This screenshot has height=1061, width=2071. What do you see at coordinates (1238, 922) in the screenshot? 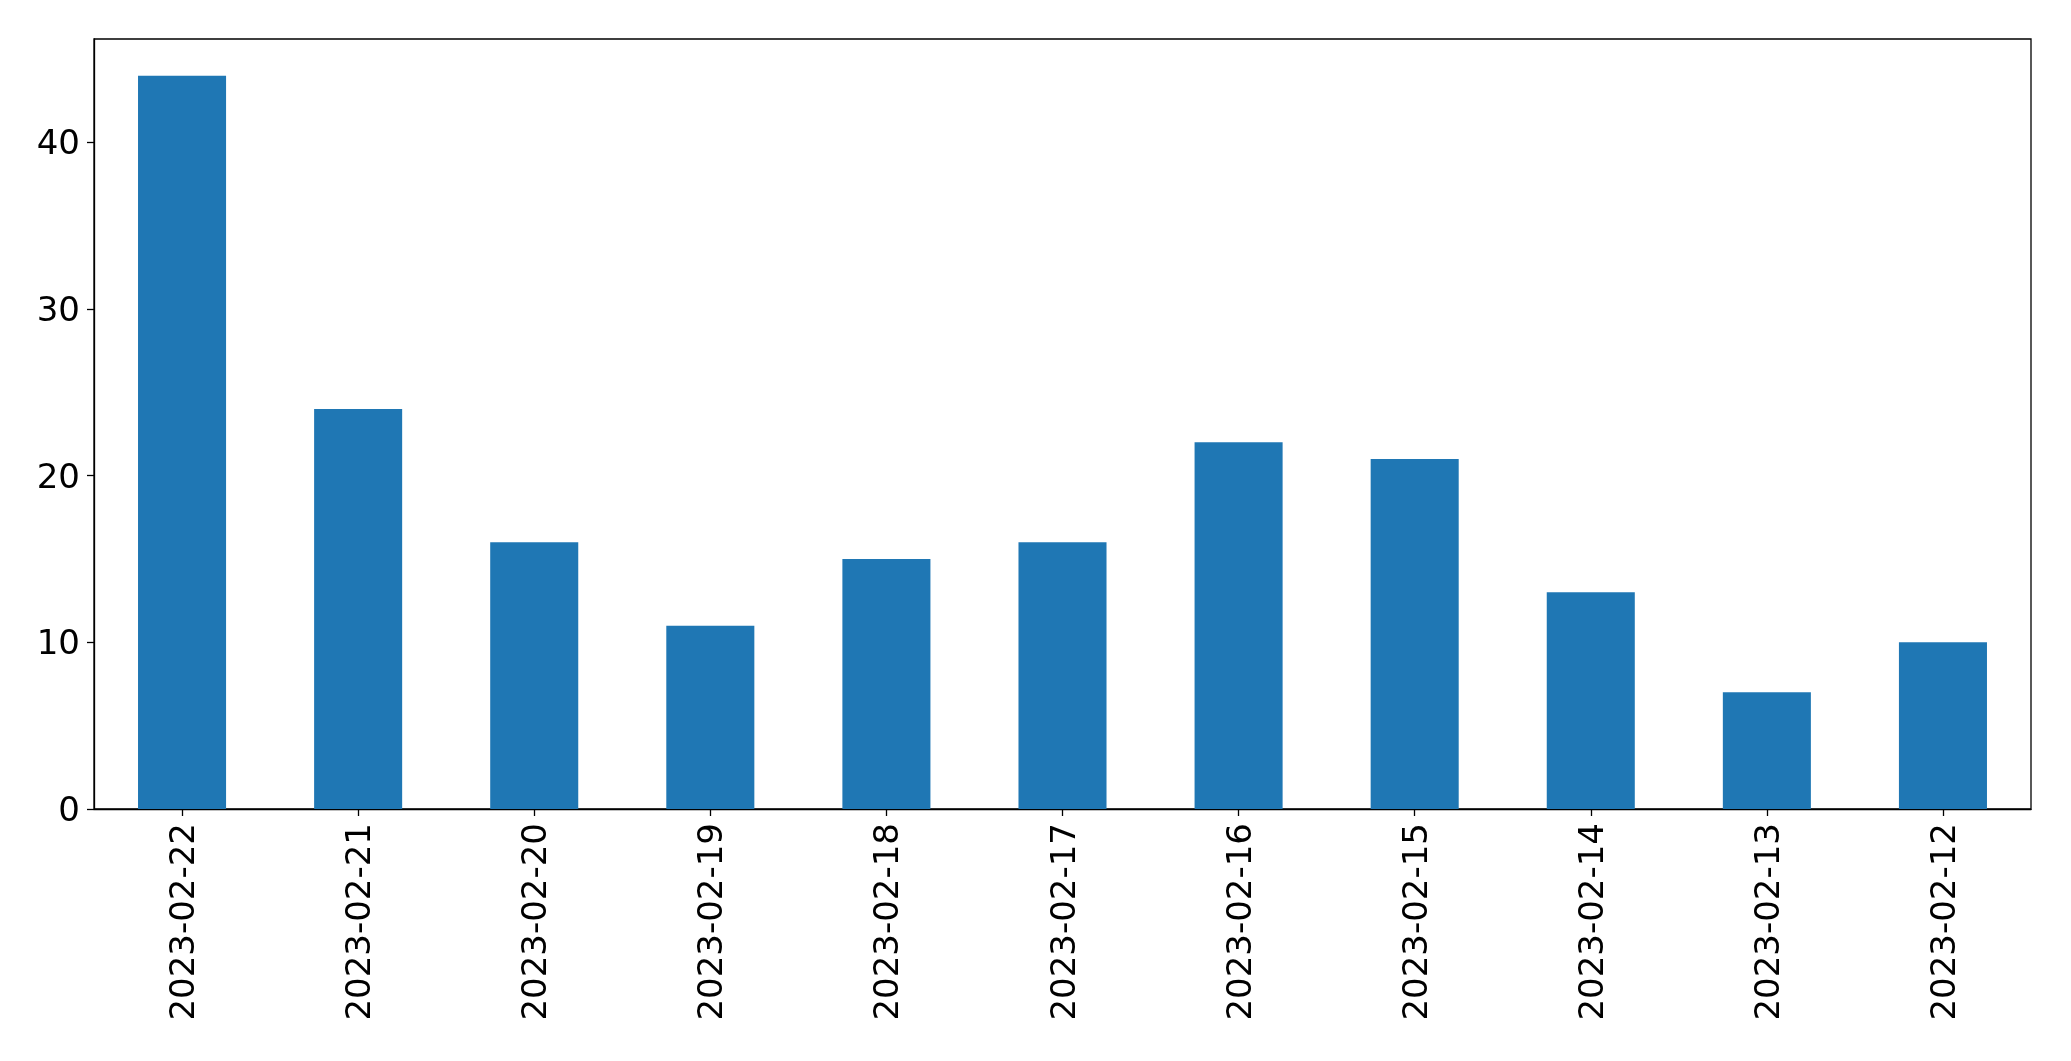
I see `x-tick-label: 2023-02-16` at bounding box center [1238, 922].